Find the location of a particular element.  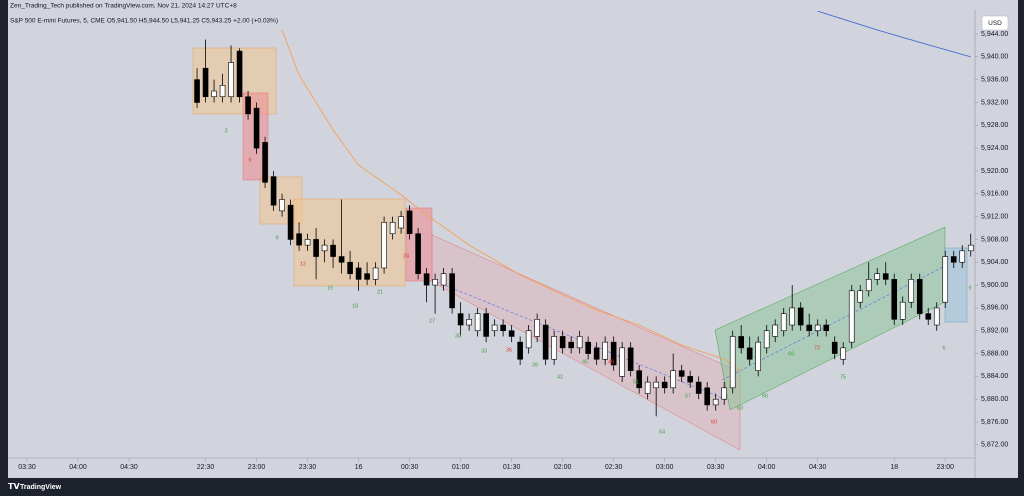

y-tick-label: 5,896.00 is located at coordinates (994, 308).